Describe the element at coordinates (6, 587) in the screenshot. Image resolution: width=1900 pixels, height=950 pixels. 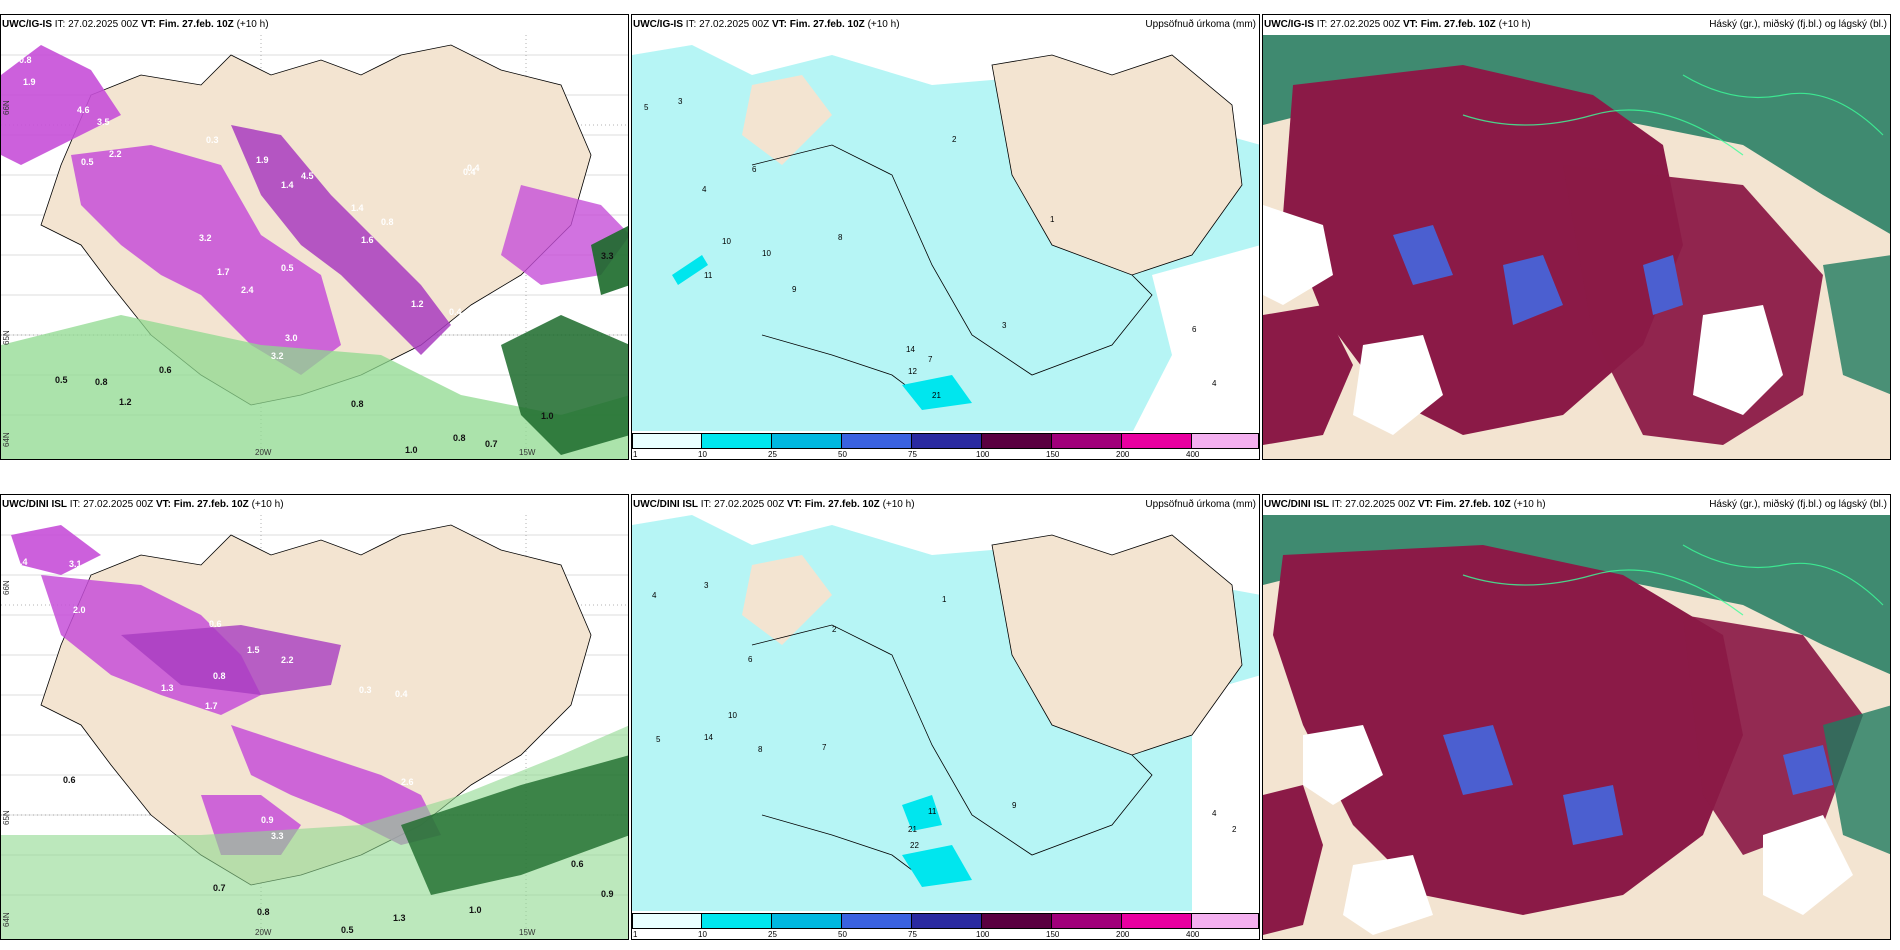
I see `lat-label: 66N` at that location.